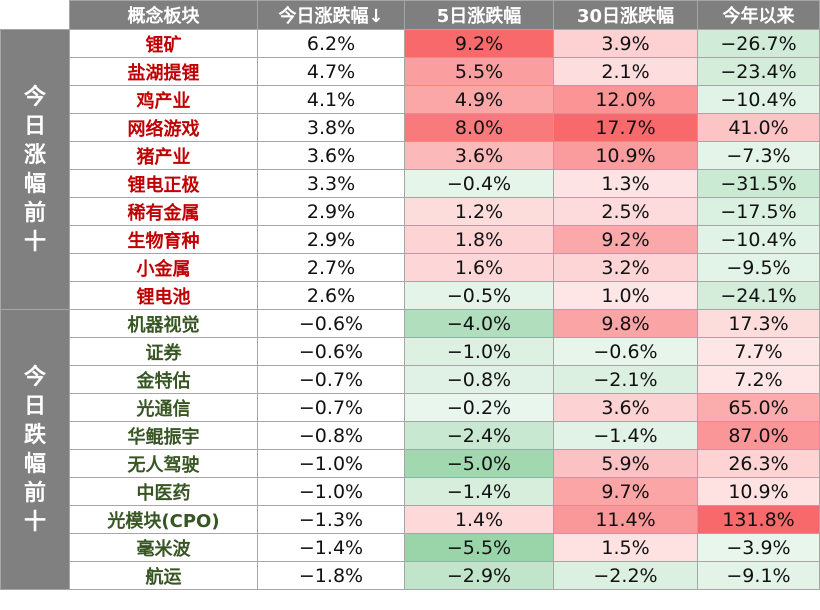 The width and height of the screenshot is (820, 610). What do you see at coordinates (163, 127) in the screenshot?
I see `sector-name-cell: 网络游戏` at bounding box center [163, 127].